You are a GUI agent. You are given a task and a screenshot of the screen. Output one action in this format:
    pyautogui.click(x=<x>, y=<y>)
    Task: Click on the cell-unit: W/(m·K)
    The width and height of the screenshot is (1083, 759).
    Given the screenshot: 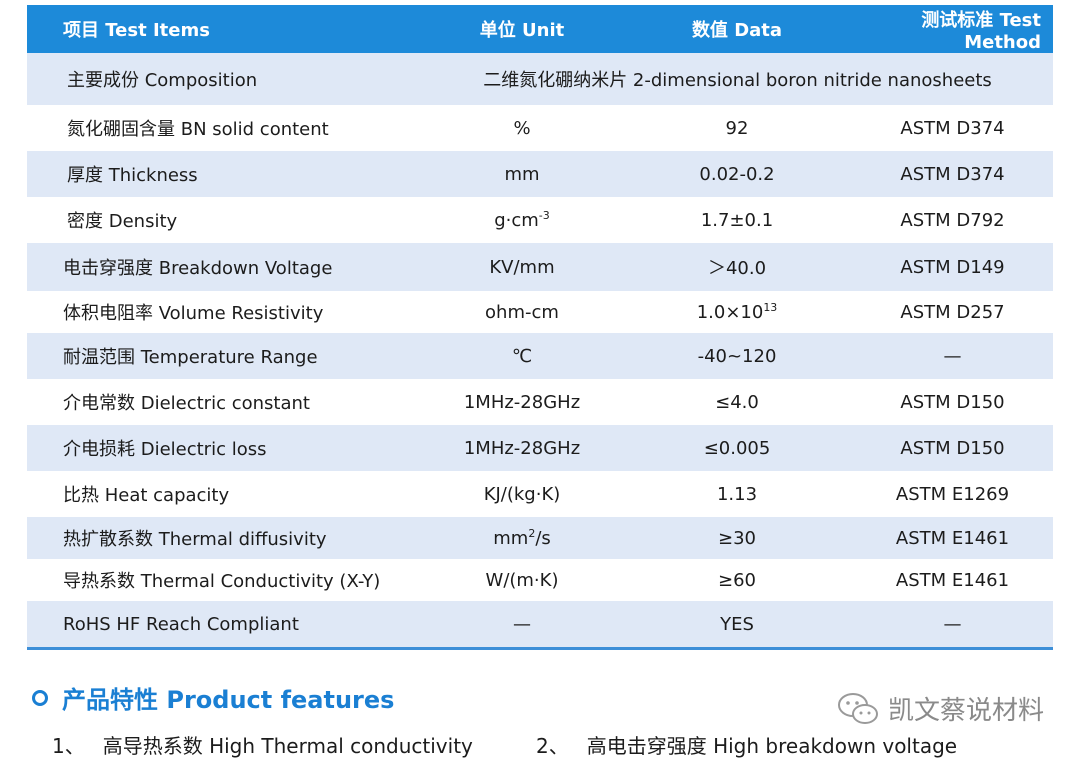 What is the action you would take?
    pyautogui.click(x=522, y=580)
    